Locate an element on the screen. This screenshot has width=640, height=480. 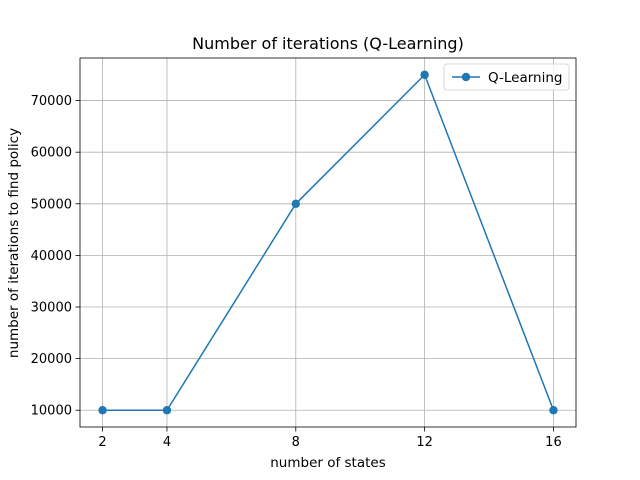
y-tick-label: 20000 is located at coordinates (51, 359).